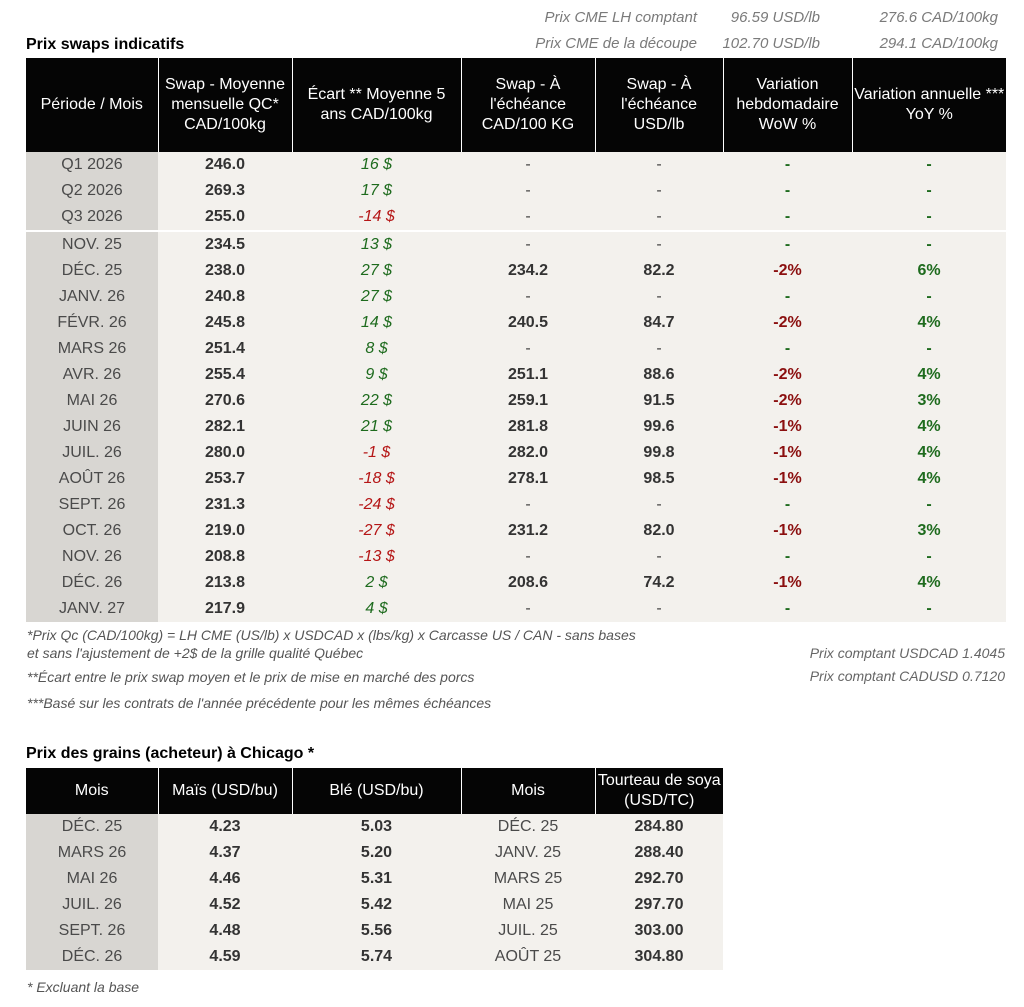  What do you see at coordinates (225, 453) in the screenshot?
I see `swap-moyenne-cell: 280.0` at bounding box center [225, 453].